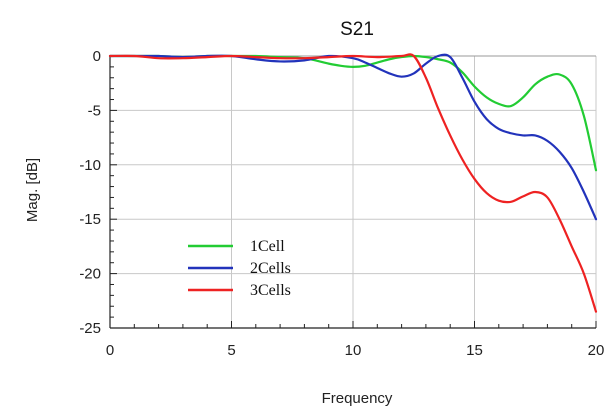 This screenshot has width=608, height=414. Describe the element at coordinates (90, 274) in the screenshot. I see `y-tick-label: -20` at that location.